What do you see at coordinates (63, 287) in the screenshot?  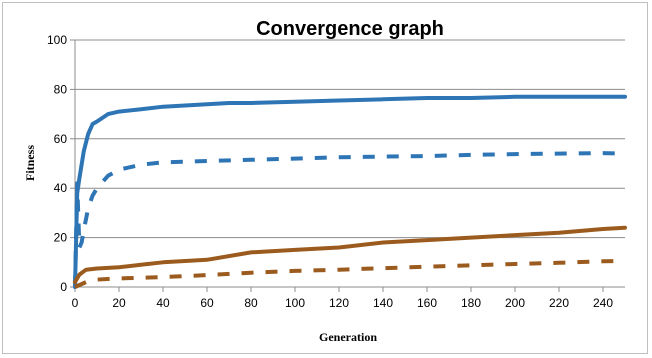 I see `y-tick-label: 0` at bounding box center [63, 287].